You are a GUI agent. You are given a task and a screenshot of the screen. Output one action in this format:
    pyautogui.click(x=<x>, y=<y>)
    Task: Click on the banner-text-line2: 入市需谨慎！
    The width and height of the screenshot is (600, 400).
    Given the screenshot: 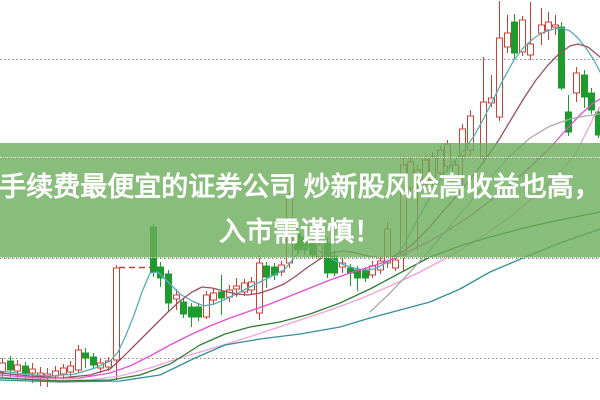 What is the action you would take?
    pyautogui.click(x=300, y=232)
    